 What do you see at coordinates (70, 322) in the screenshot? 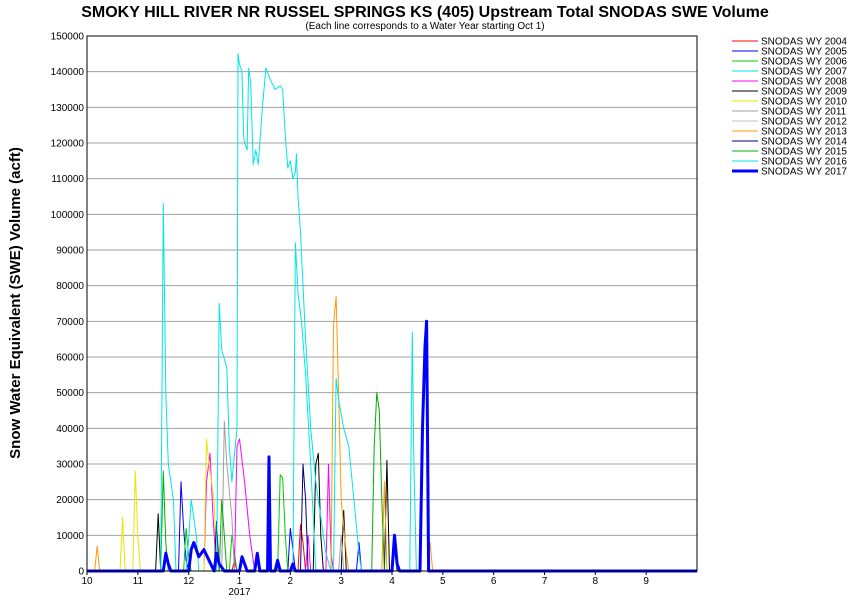
I see `y-tick-label: 70000` at bounding box center [70, 322].